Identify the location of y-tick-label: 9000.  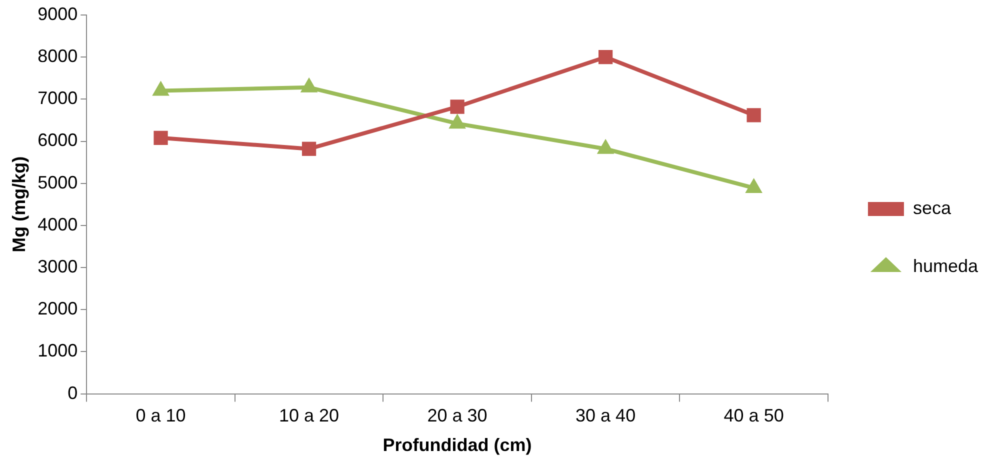
(58, 14).